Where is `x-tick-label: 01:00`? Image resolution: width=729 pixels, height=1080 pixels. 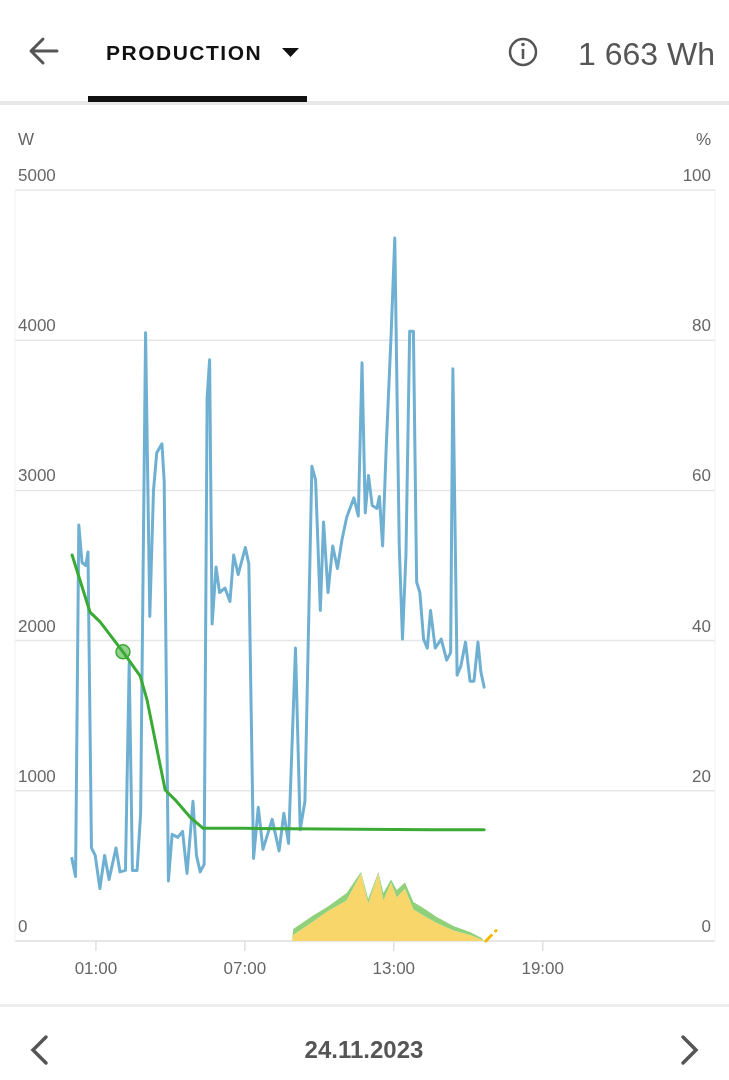
x-tick-label: 01:00 is located at coordinates (96, 968).